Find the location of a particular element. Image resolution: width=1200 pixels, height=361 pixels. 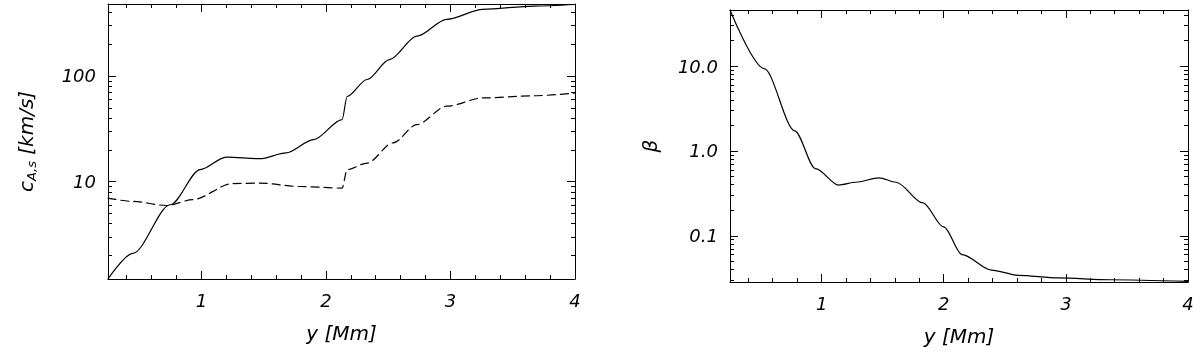

y-axis-title: cA,s [km/s] is located at coordinates (26, 141).